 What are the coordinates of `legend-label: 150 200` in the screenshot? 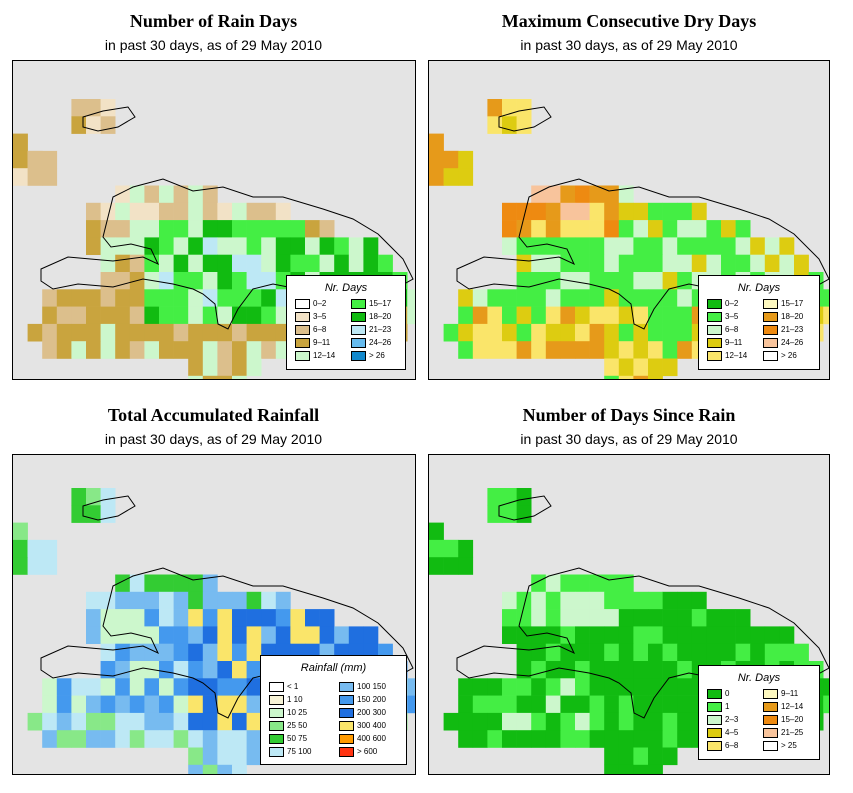 It's located at (371, 699).